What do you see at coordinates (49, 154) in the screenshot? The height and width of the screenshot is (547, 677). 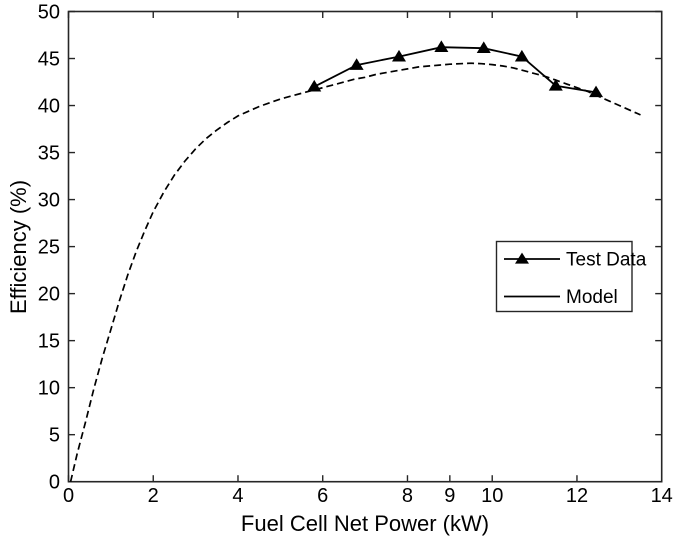 I see `y-tick-label: 35` at bounding box center [49, 154].